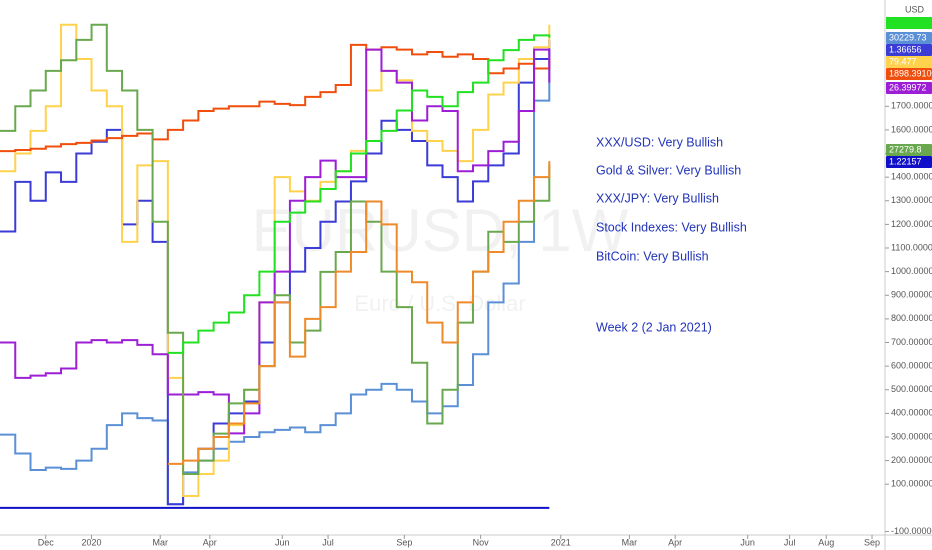 This screenshot has height=550, width=932. I want to click on y-tick-label: 1600.00000, so click(911, 129).